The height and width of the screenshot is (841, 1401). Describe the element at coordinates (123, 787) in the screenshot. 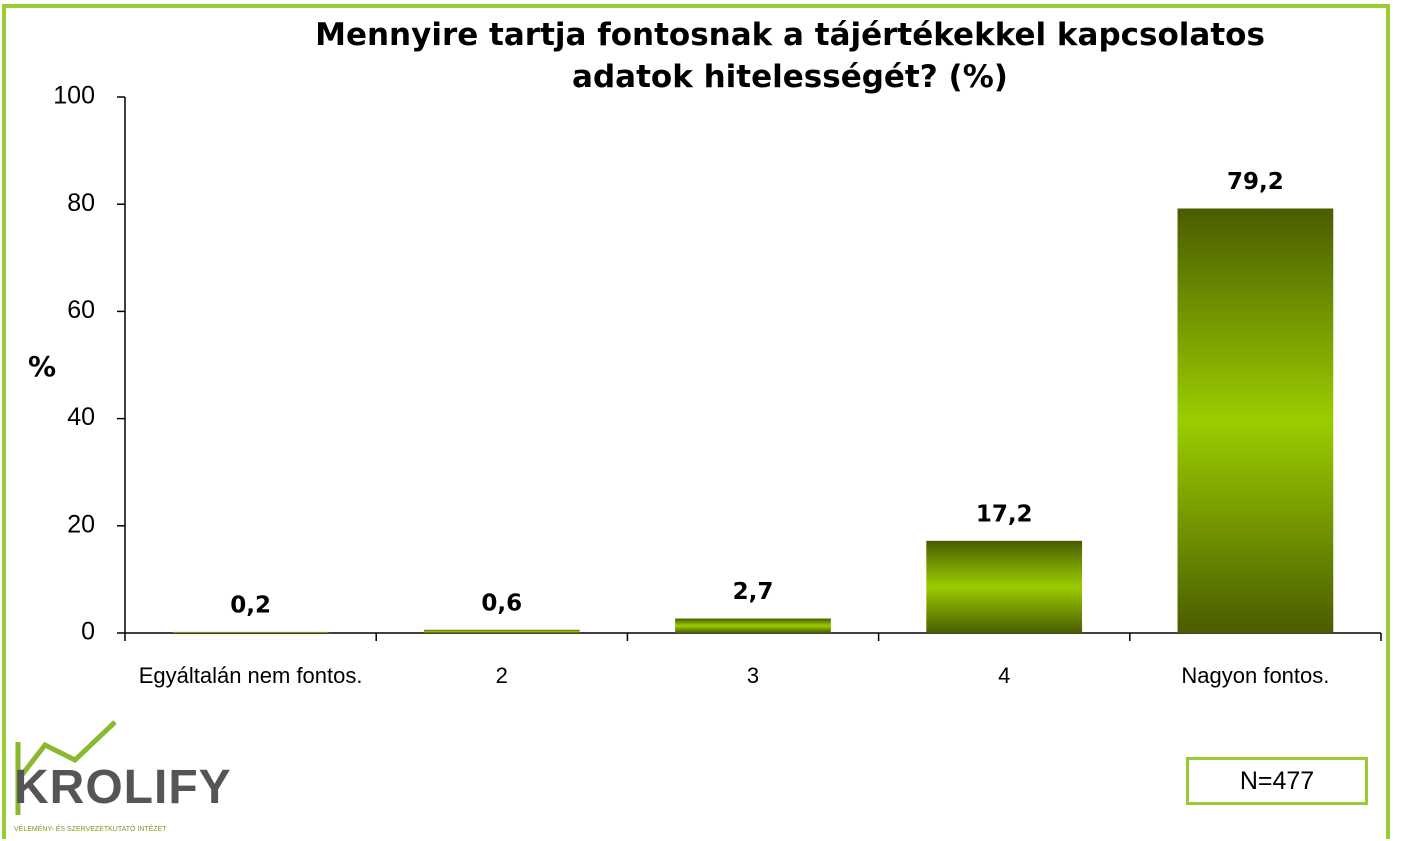

I see `logo: KROLIFY` at that location.